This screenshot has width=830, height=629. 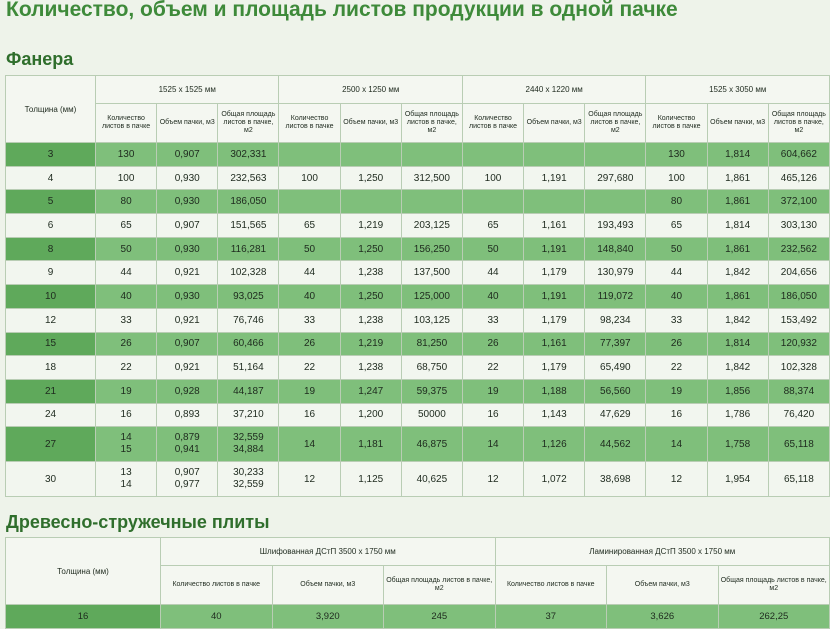 What do you see at coordinates (554, 479) in the screenshot?
I see `value-cell: 1,072` at bounding box center [554, 479].